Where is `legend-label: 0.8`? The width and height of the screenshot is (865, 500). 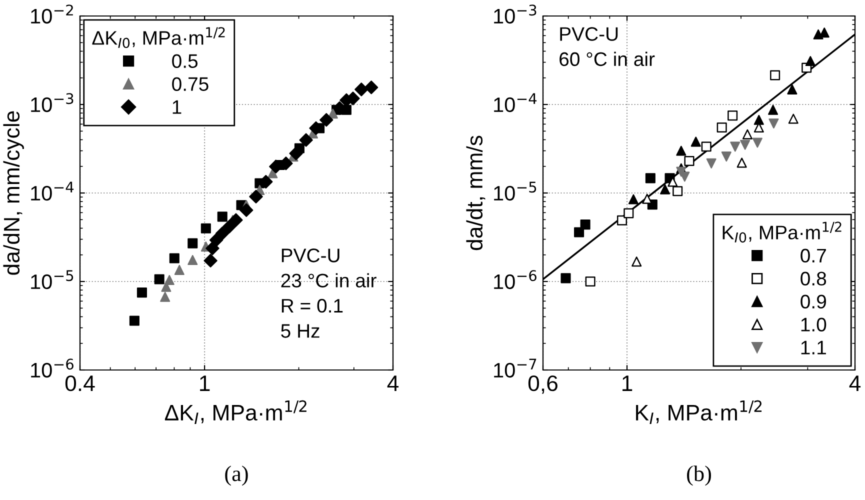 legend-label: 0.8 is located at coordinates (813, 279).